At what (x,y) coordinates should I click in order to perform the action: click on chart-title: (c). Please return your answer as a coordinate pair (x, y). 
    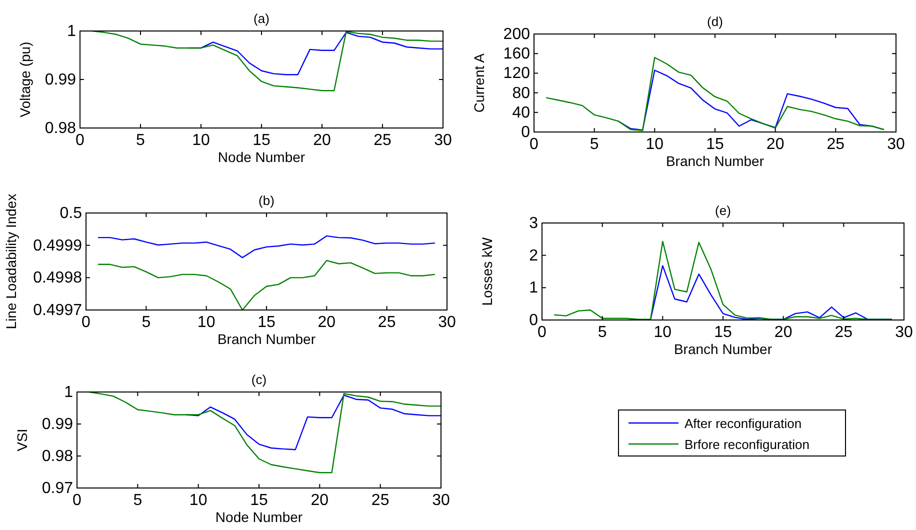
    Looking at the image, I should click on (259, 379).